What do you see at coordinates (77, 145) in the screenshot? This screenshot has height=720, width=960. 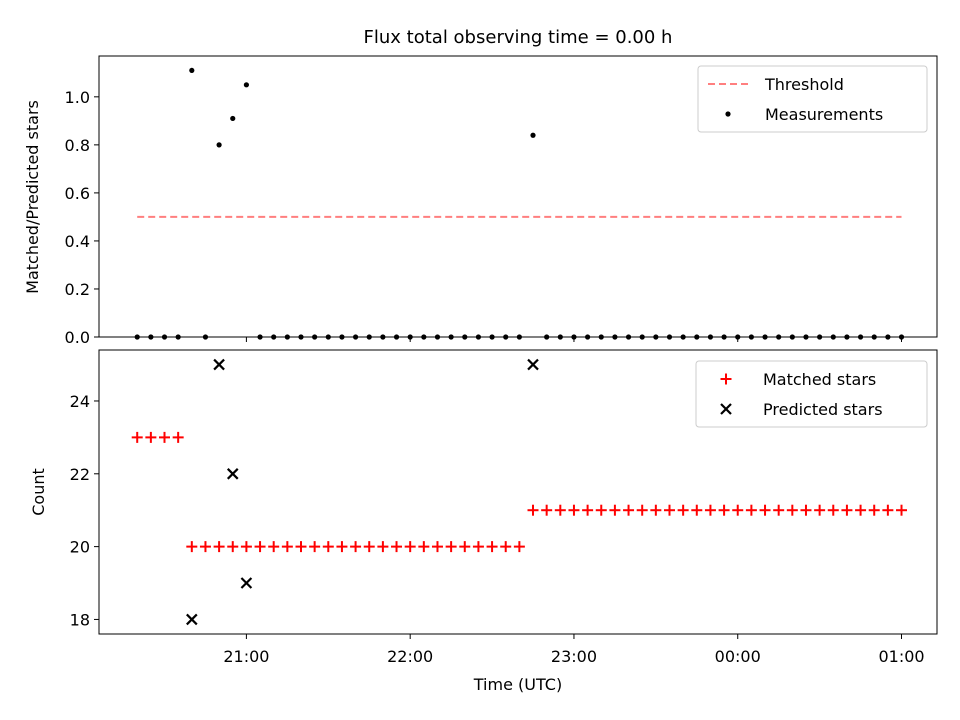 I see `top-y-tick-label: 0.8` at bounding box center [77, 145].